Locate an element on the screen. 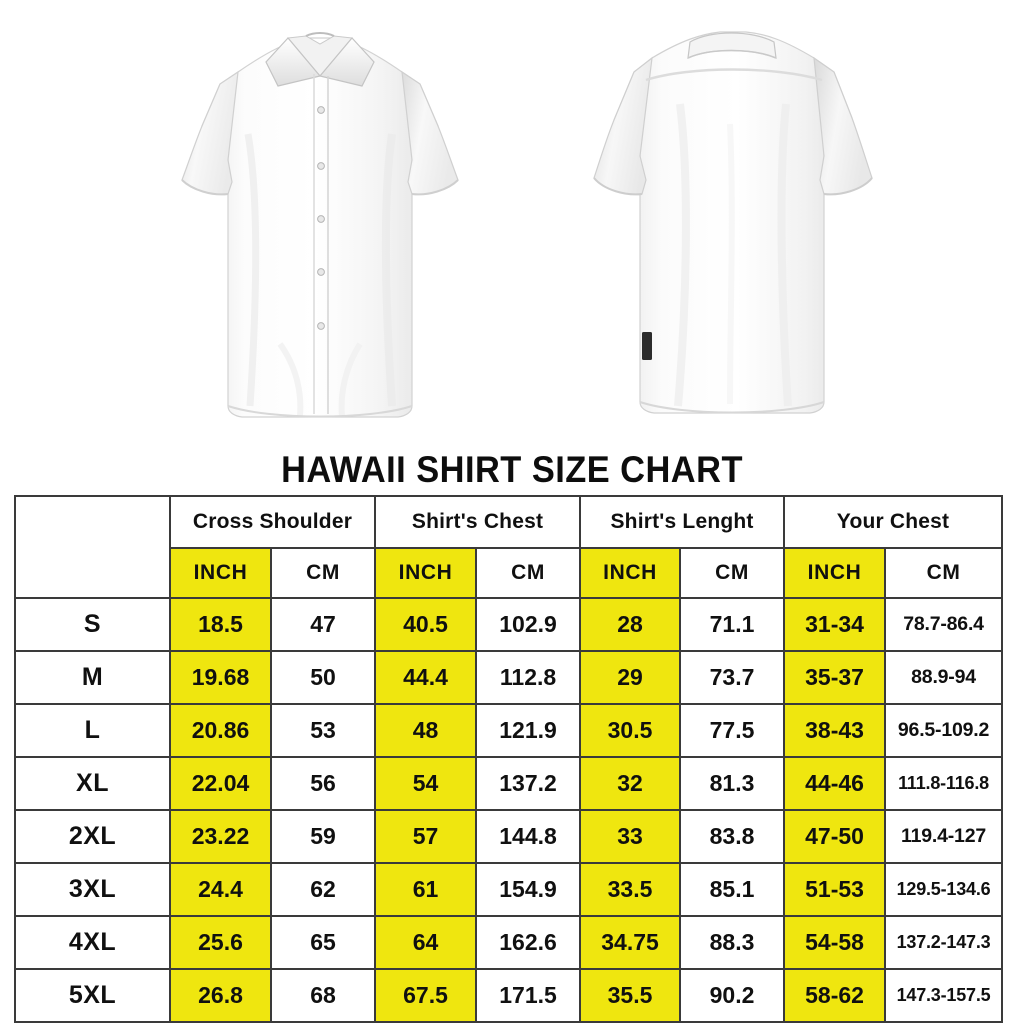  cell-shirts-chest-cm: 171.5 is located at coordinates (528, 995).